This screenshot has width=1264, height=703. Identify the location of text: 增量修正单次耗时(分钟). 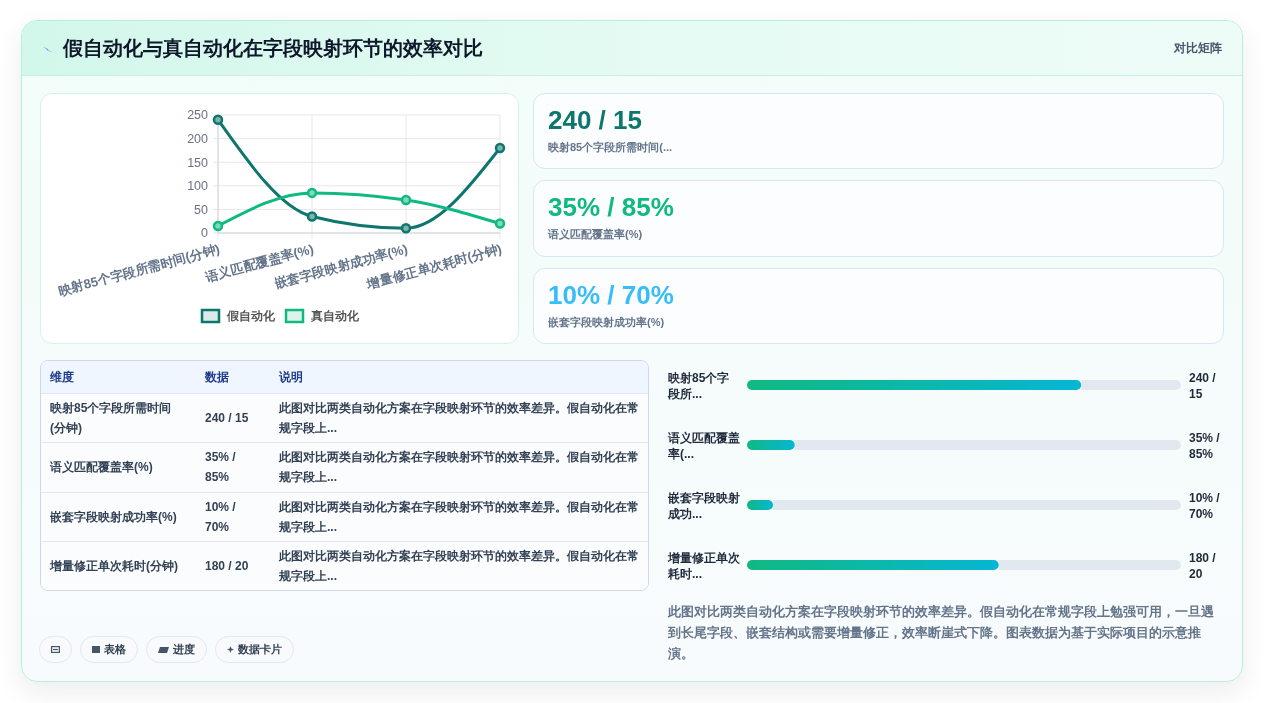
(114, 566).